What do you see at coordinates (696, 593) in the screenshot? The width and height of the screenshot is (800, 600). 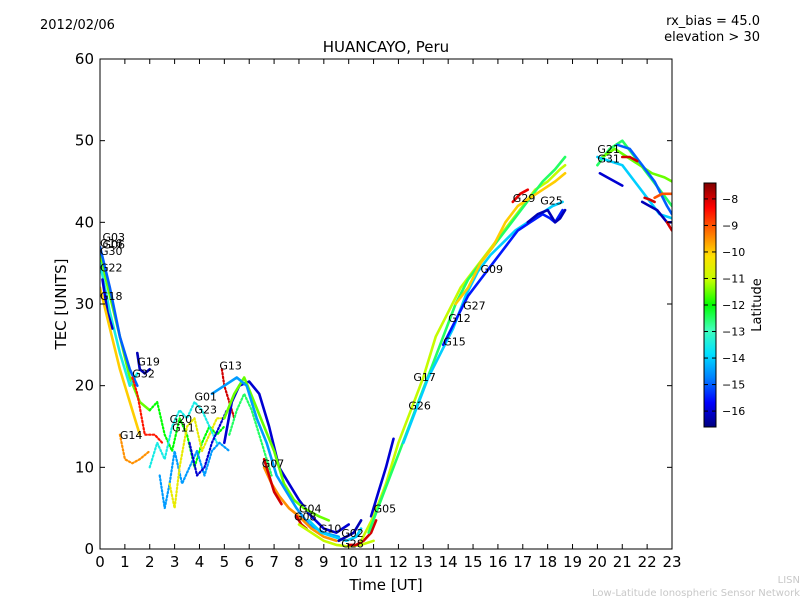 I see `footer-network: Low-Latitude Ionospheric Sensor Network` at bounding box center [696, 593].